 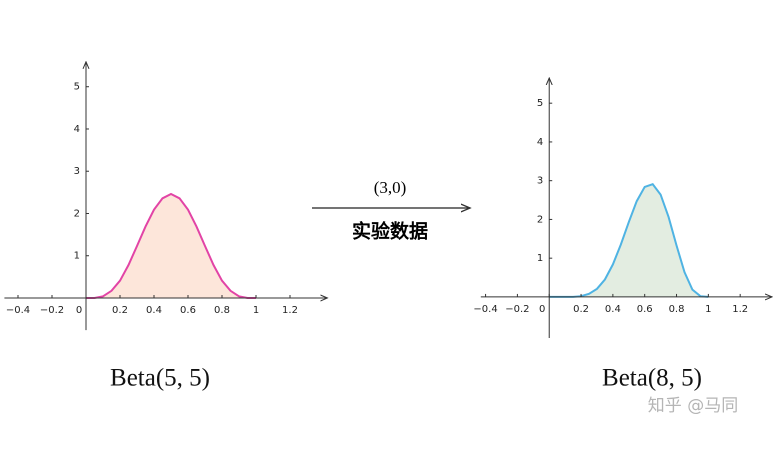 What do you see at coordinates (390, 231) in the screenshot?
I see `arrow-bottom: 实验数据` at bounding box center [390, 231].